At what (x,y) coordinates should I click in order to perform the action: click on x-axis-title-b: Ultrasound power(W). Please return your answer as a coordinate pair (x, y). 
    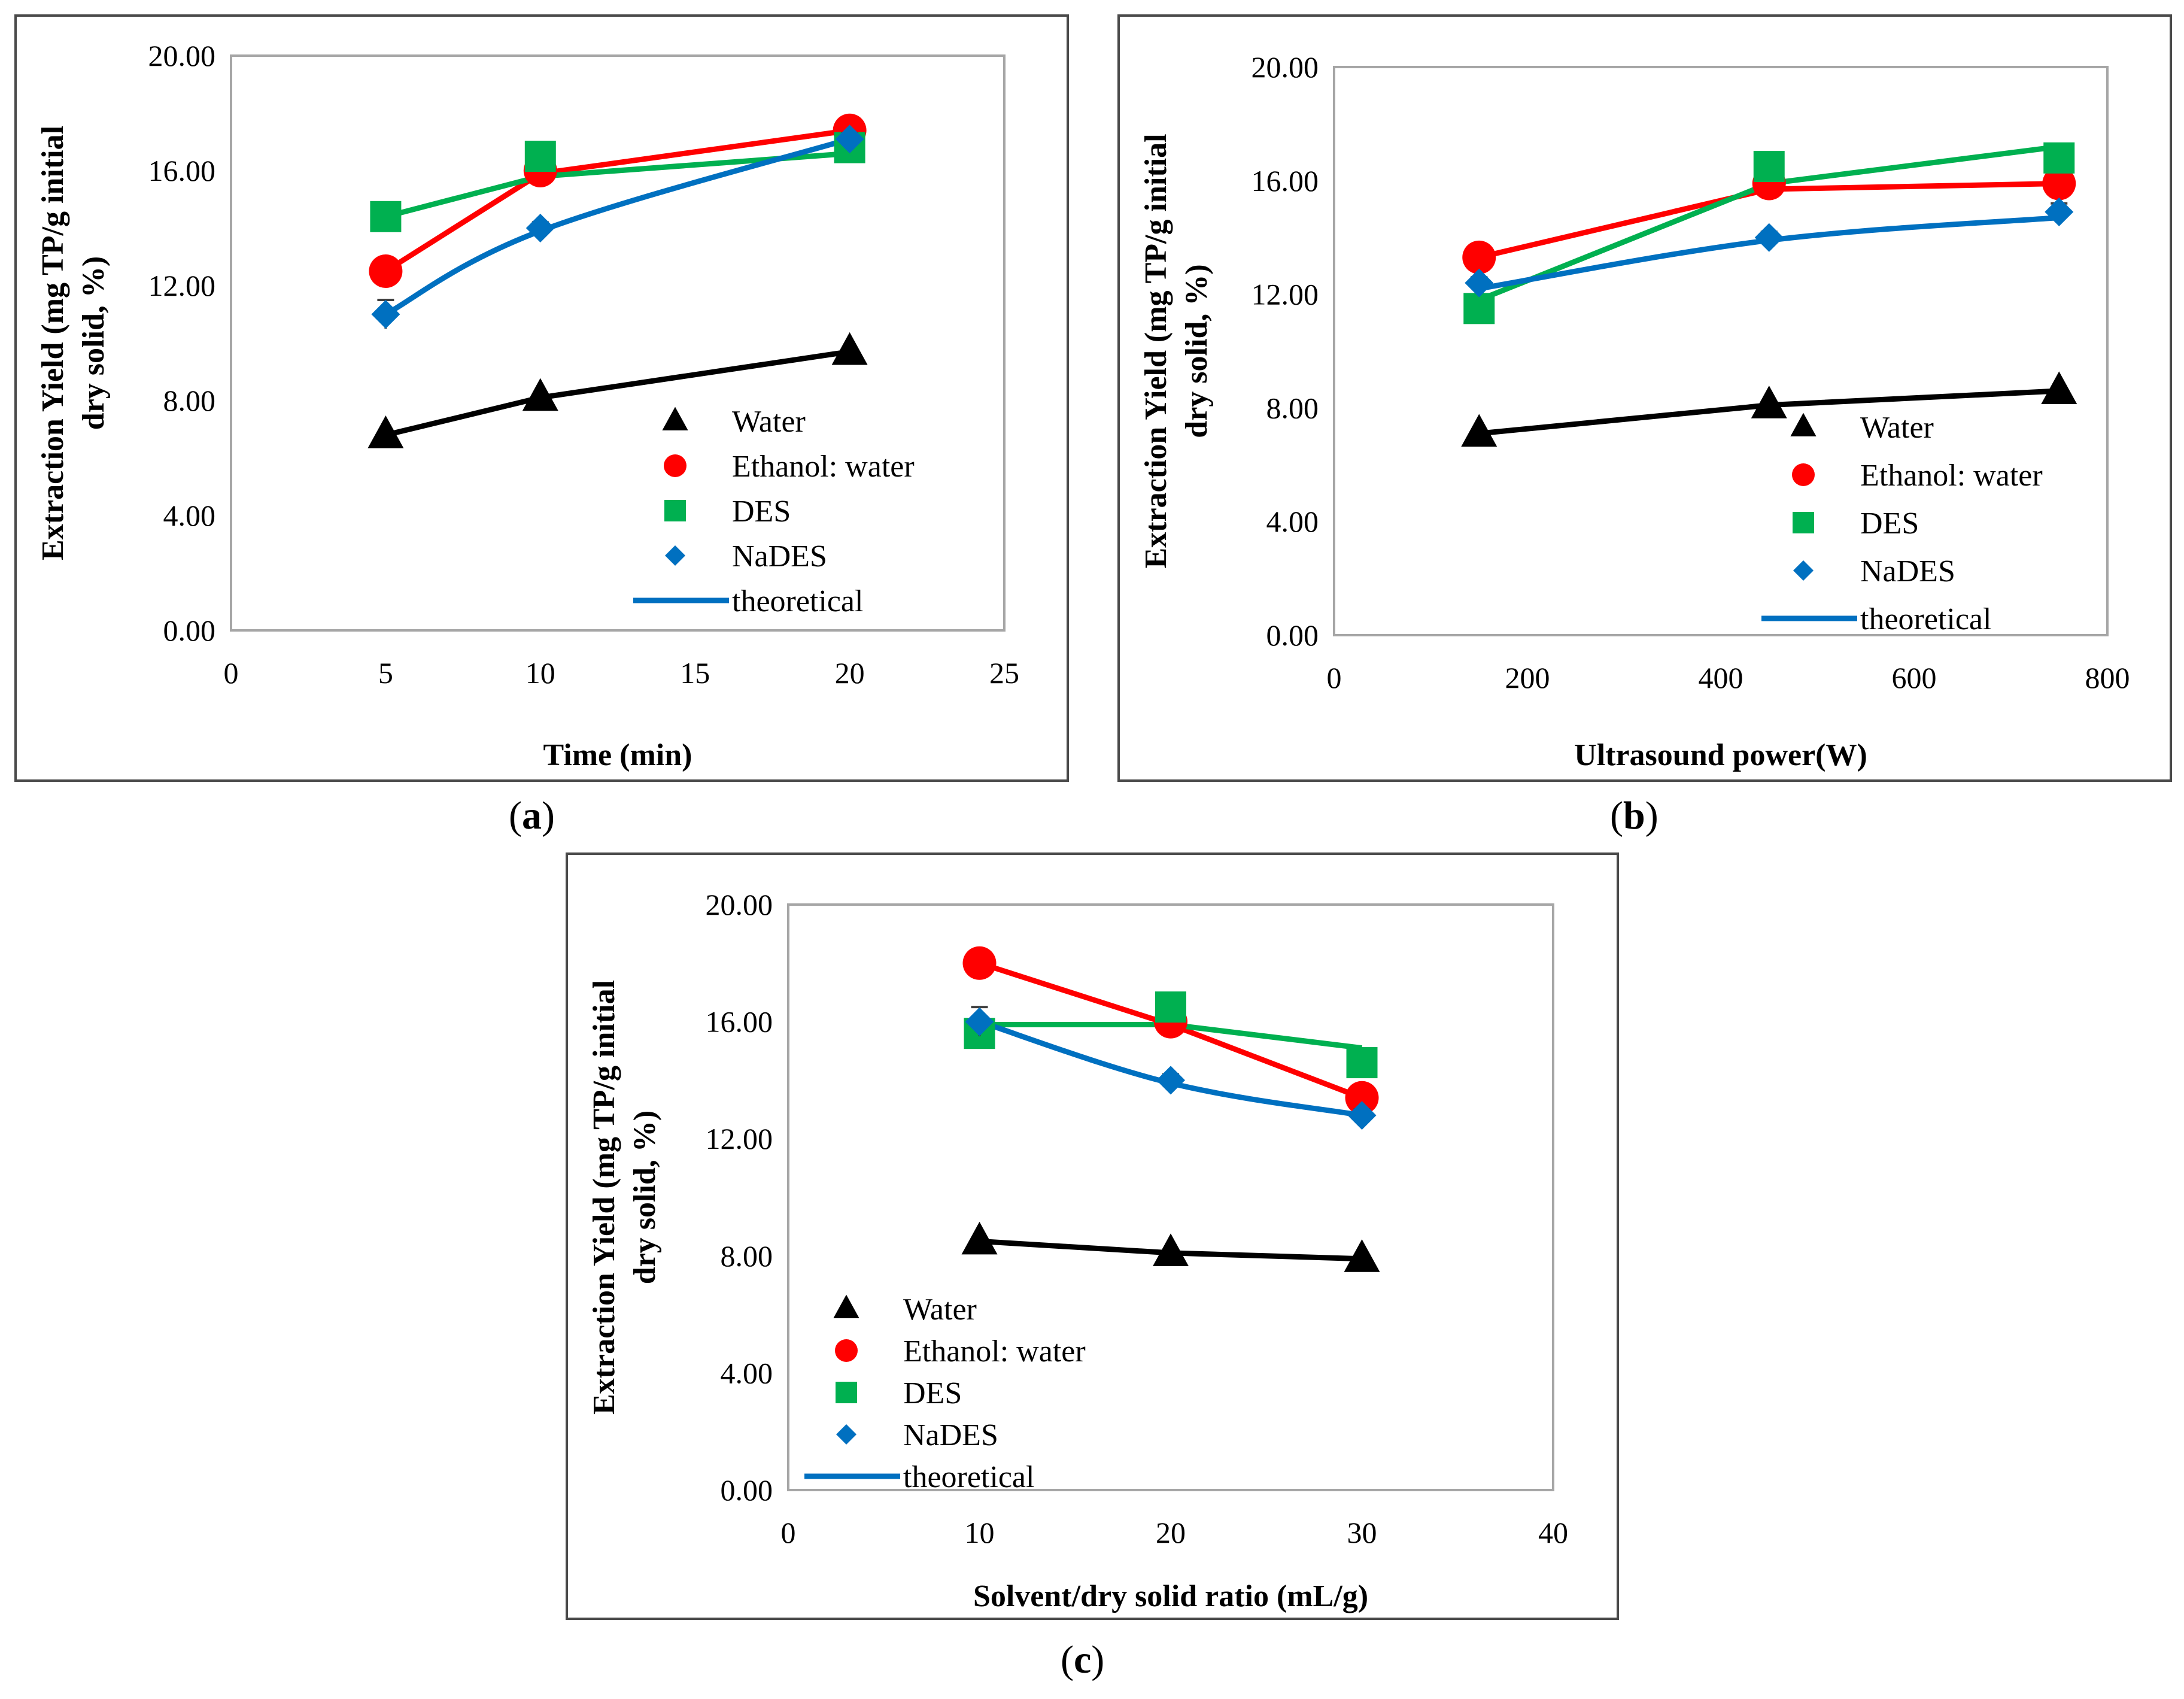
    Looking at the image, I should click on (1720, 755).